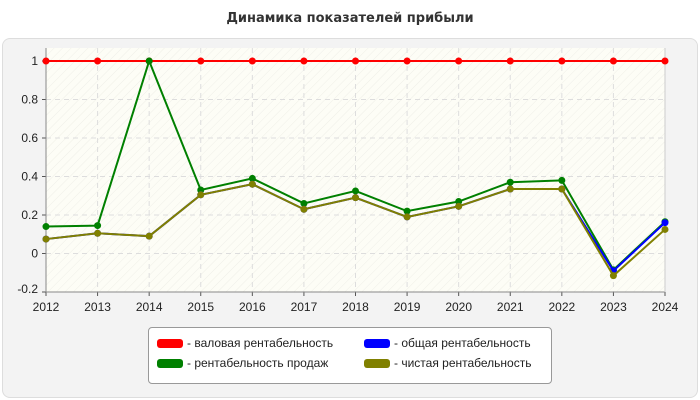 The image size is (700, 400). Describe the element at coordinates (463, 363) in the screenshot. I see `legend-label: - чистая рентабельность` at that location.